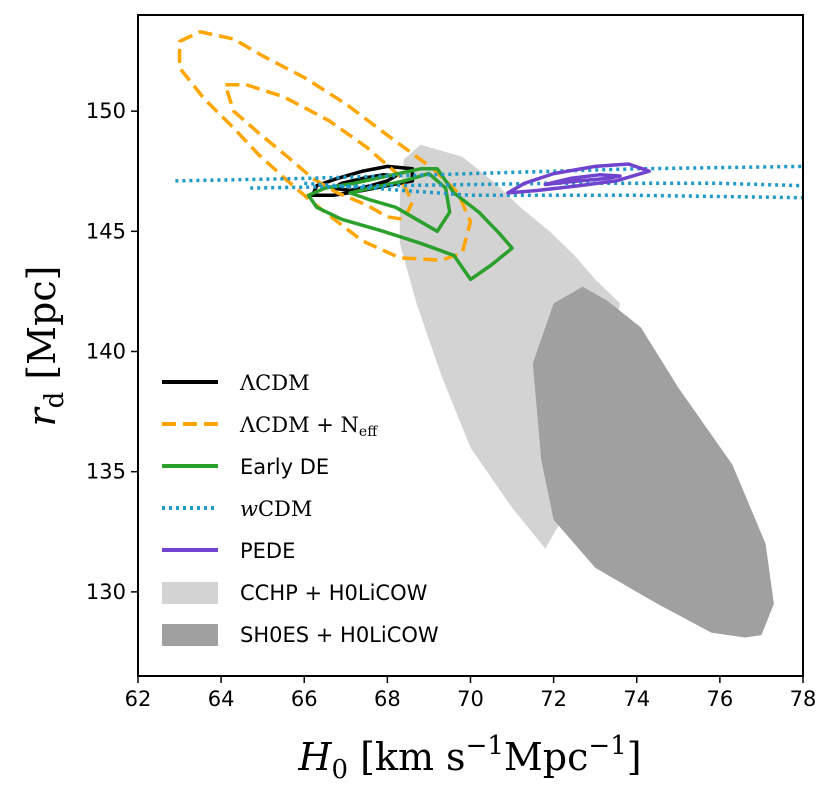  I want to click on legend-label-lcdm-neff: ΛCDM + Neff, so click(308, 426).